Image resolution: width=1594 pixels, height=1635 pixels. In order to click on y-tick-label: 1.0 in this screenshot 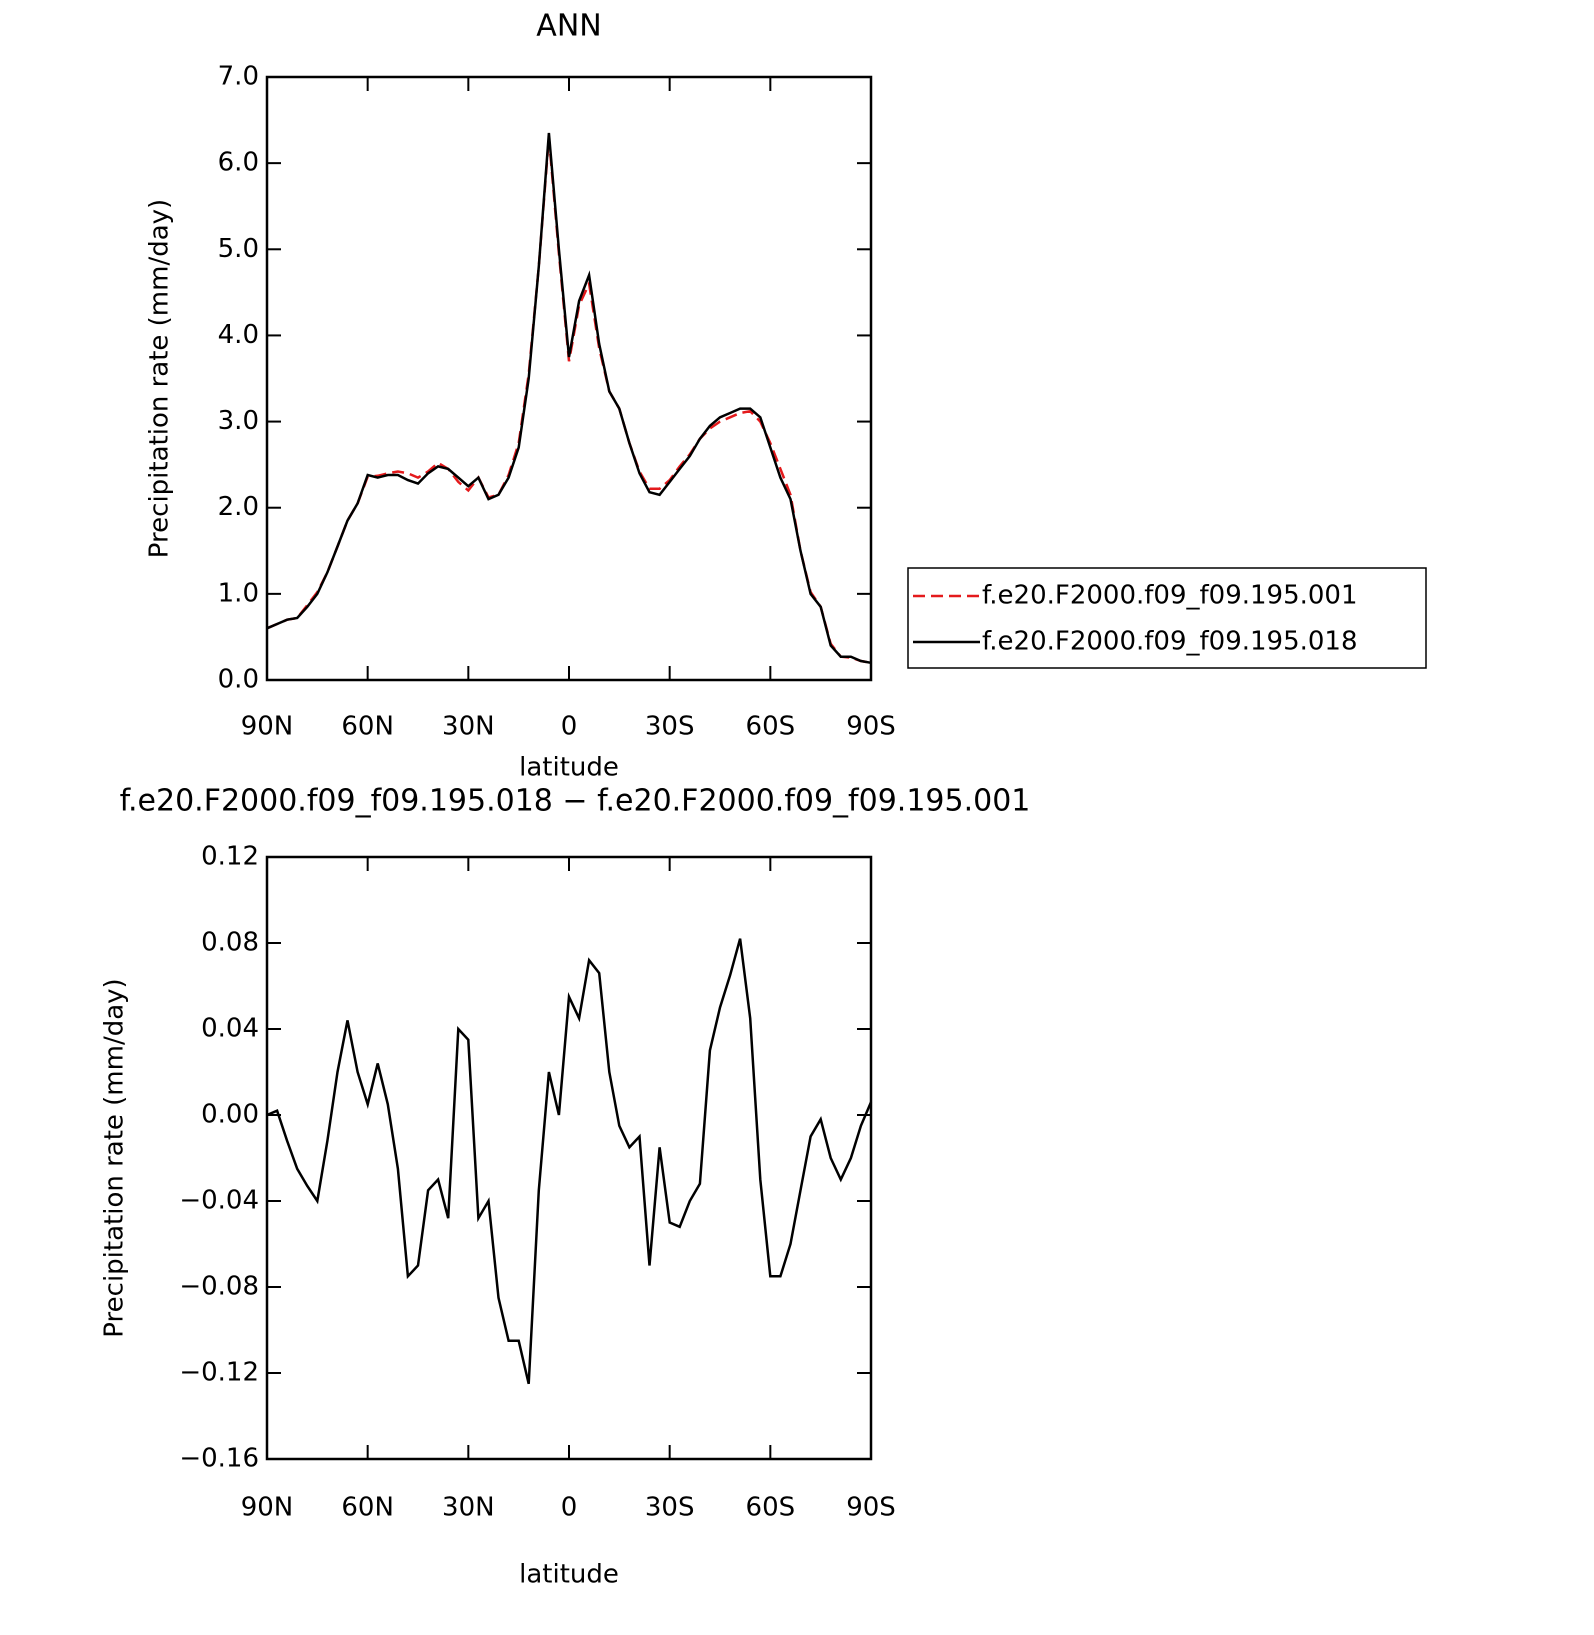, I will do `click(238, 593)`.